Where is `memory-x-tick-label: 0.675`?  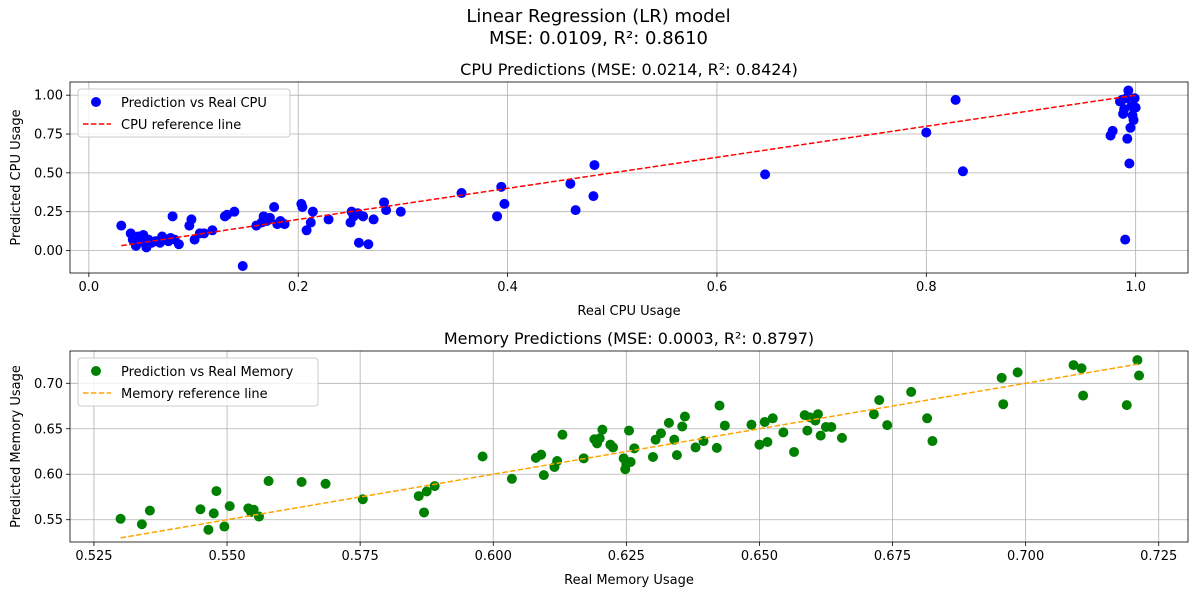
memory-x-tick-label: 0.675 is located at coordinates (892, 556).